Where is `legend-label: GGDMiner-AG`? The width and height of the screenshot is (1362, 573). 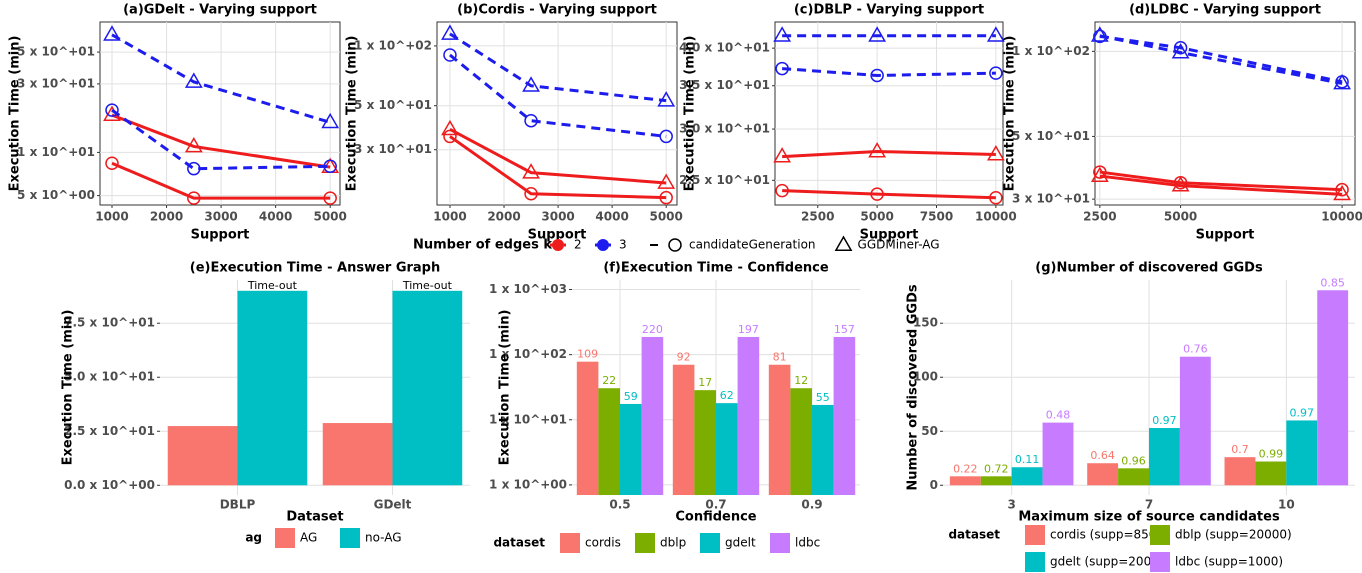 legend-label: GGDMiner-AG is located at coordinates (899, 245).